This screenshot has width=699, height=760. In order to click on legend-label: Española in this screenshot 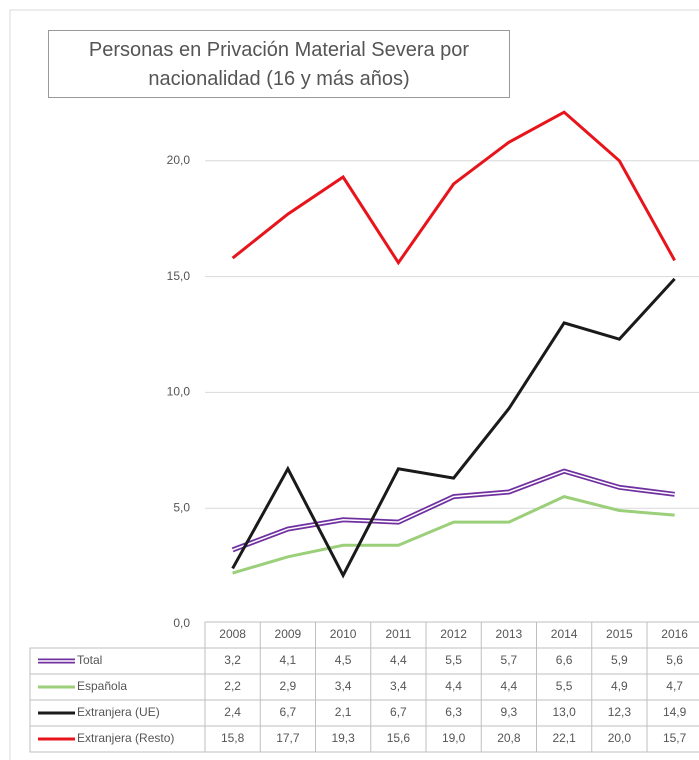, I will do `click(102, 686)`.